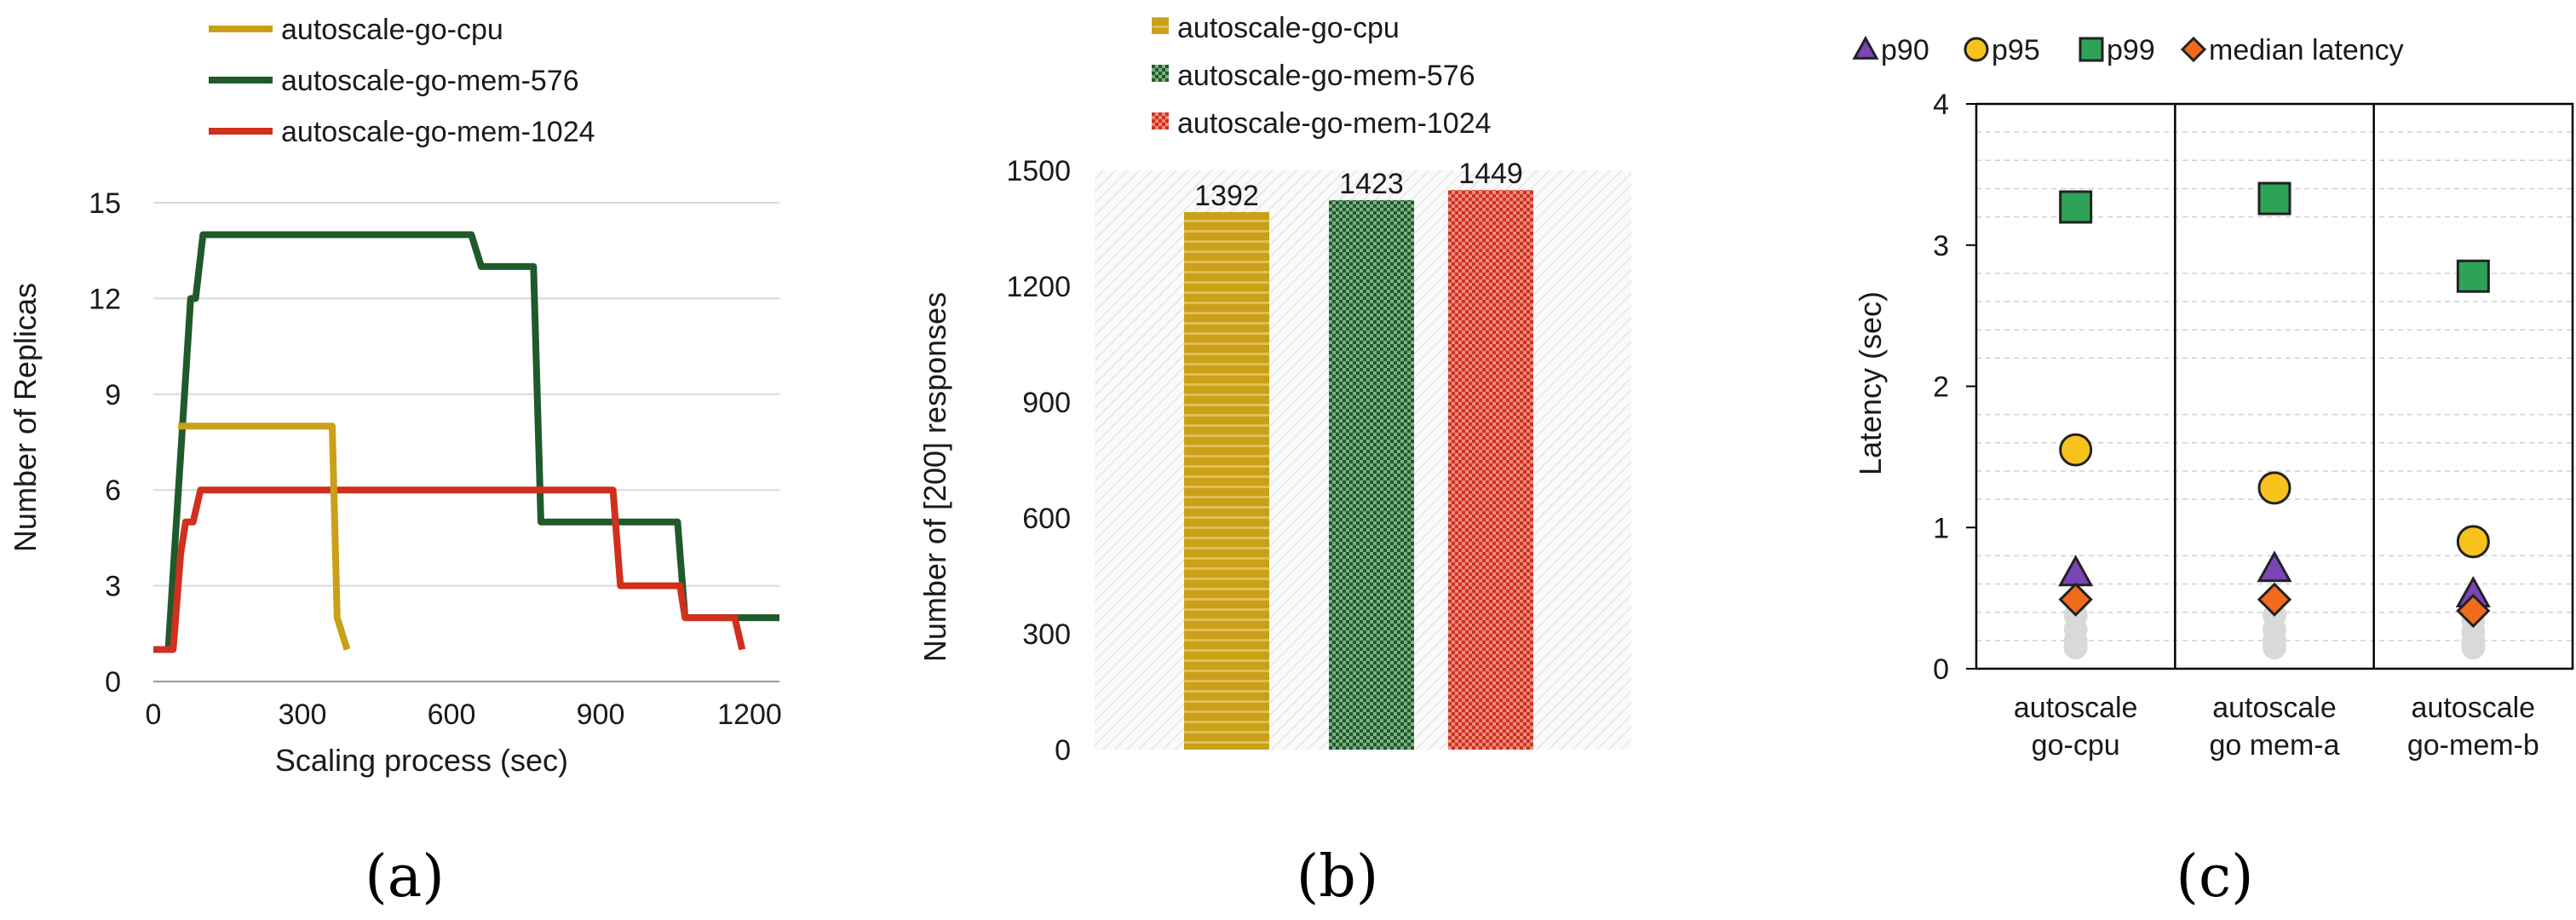  What do you see at coordinates (2215, 877) in the screenshot?
I see `panel-label-c: (c)` at bounding box center [2215, 877].